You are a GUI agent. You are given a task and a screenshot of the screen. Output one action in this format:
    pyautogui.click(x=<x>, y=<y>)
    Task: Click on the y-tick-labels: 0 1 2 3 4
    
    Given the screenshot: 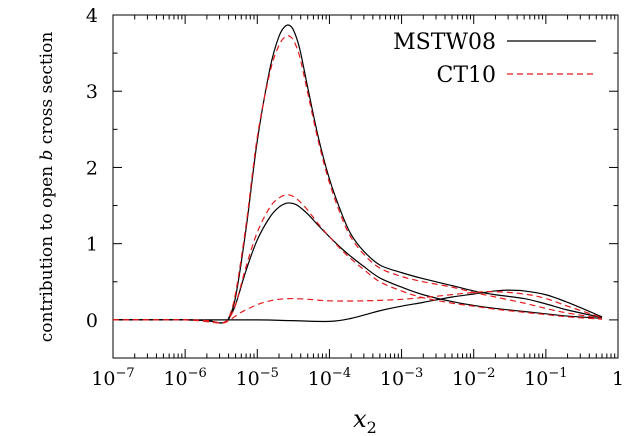 What is the action you would take?
    pyautogui.click(x=92, y=168)
    